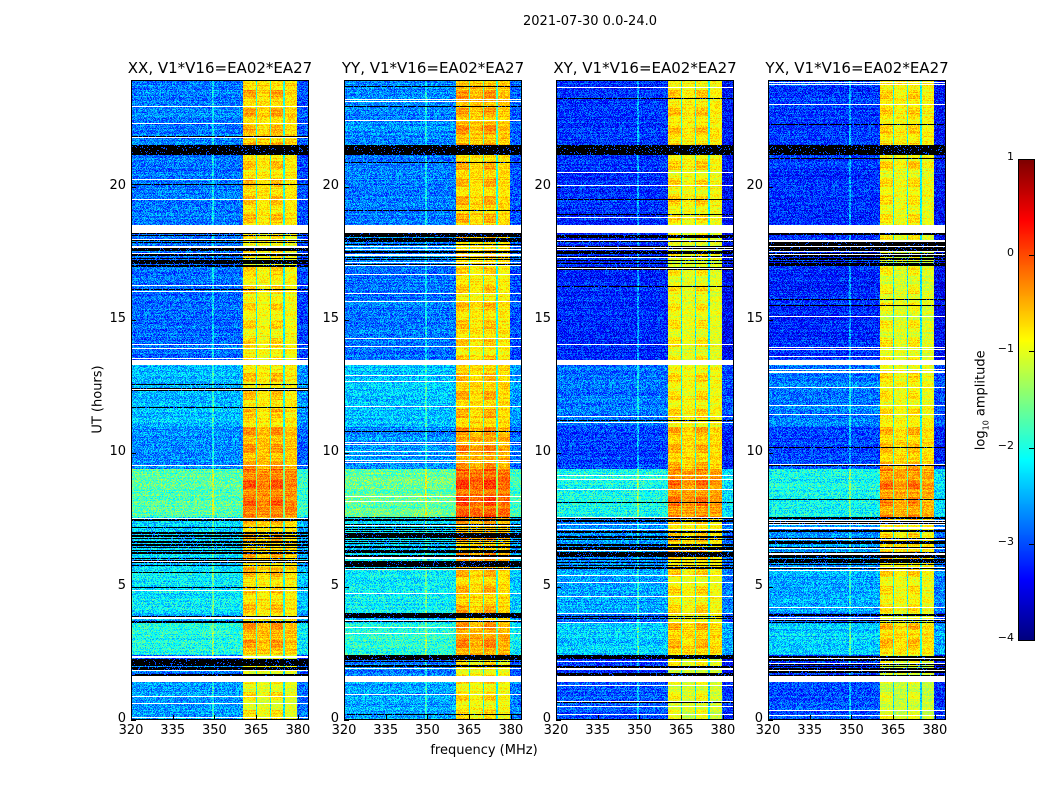 This screenshot has width=1050, height=800. I want to click on colorbar-gradient, so click(1026, 400).